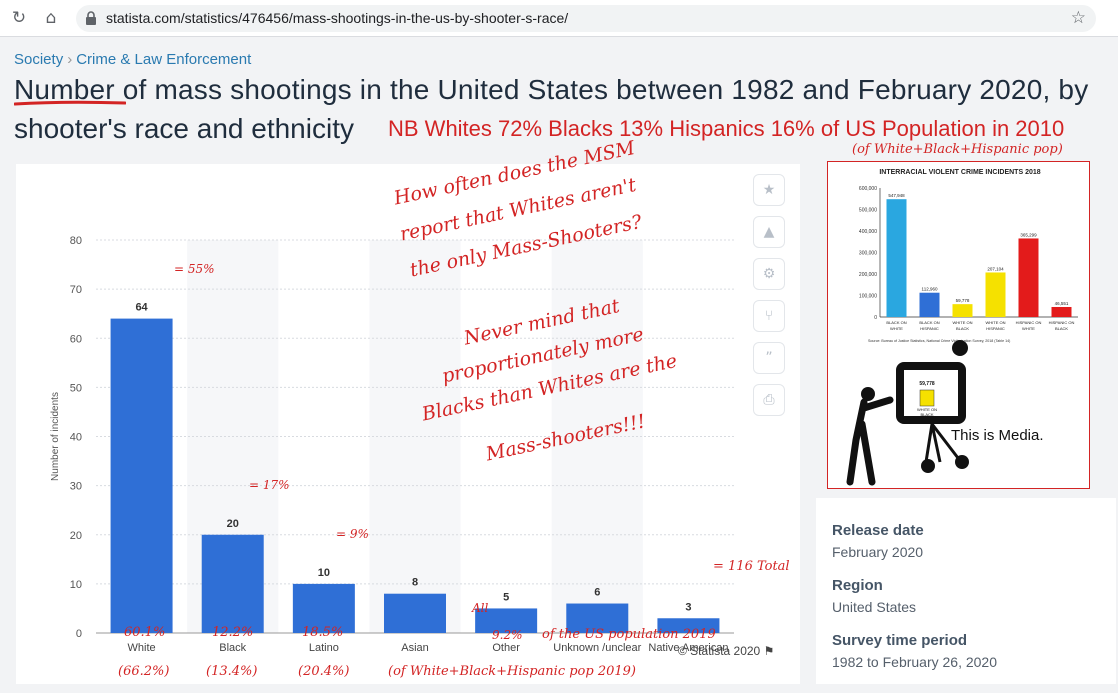 The width and height of the screenshot is (1118, 693). I want to click on home-icon: ⌂, so click(51, 18).